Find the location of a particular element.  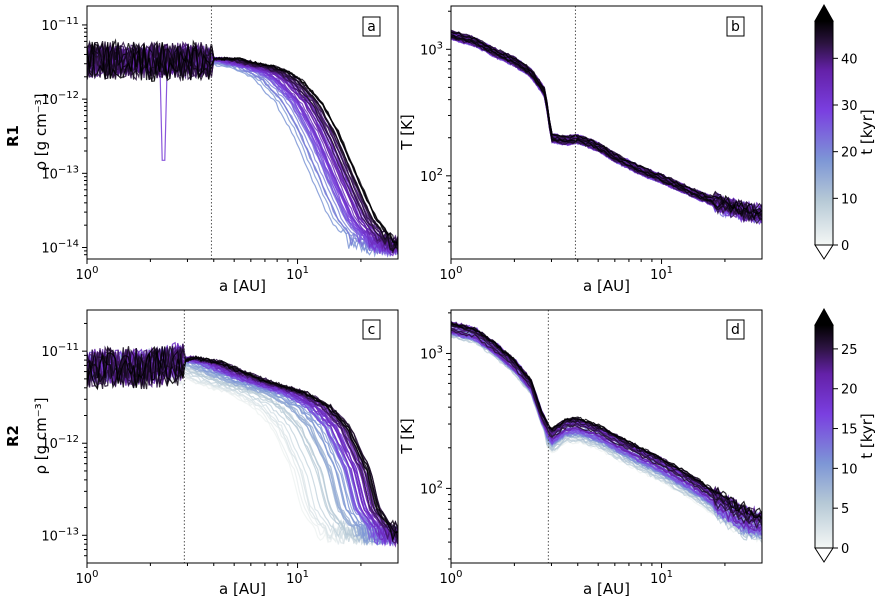

panel-tag-b: b is located at coordinates (735, 27).